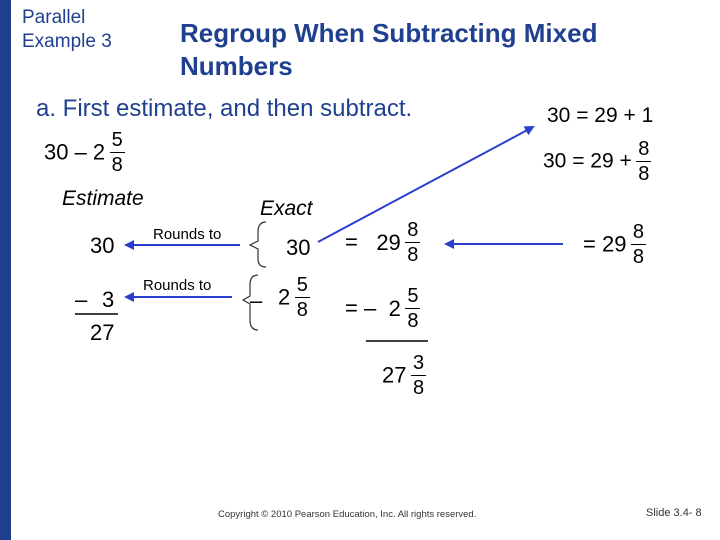  What do you see at coordinates (284, 297) in the screenshot?
I see `exact-sub-whole: 2` at bounding box center [284, 297].